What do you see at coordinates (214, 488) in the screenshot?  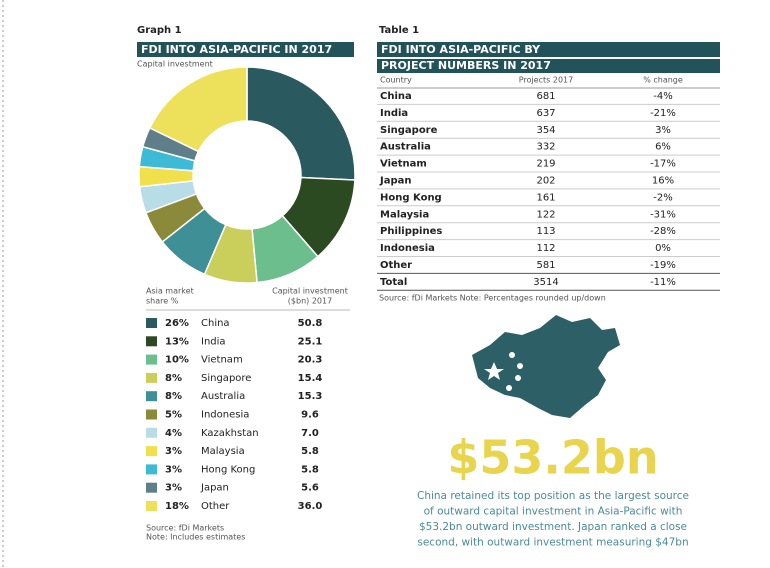 I see `legend-label: Japan` at bounding box center [214, 488].